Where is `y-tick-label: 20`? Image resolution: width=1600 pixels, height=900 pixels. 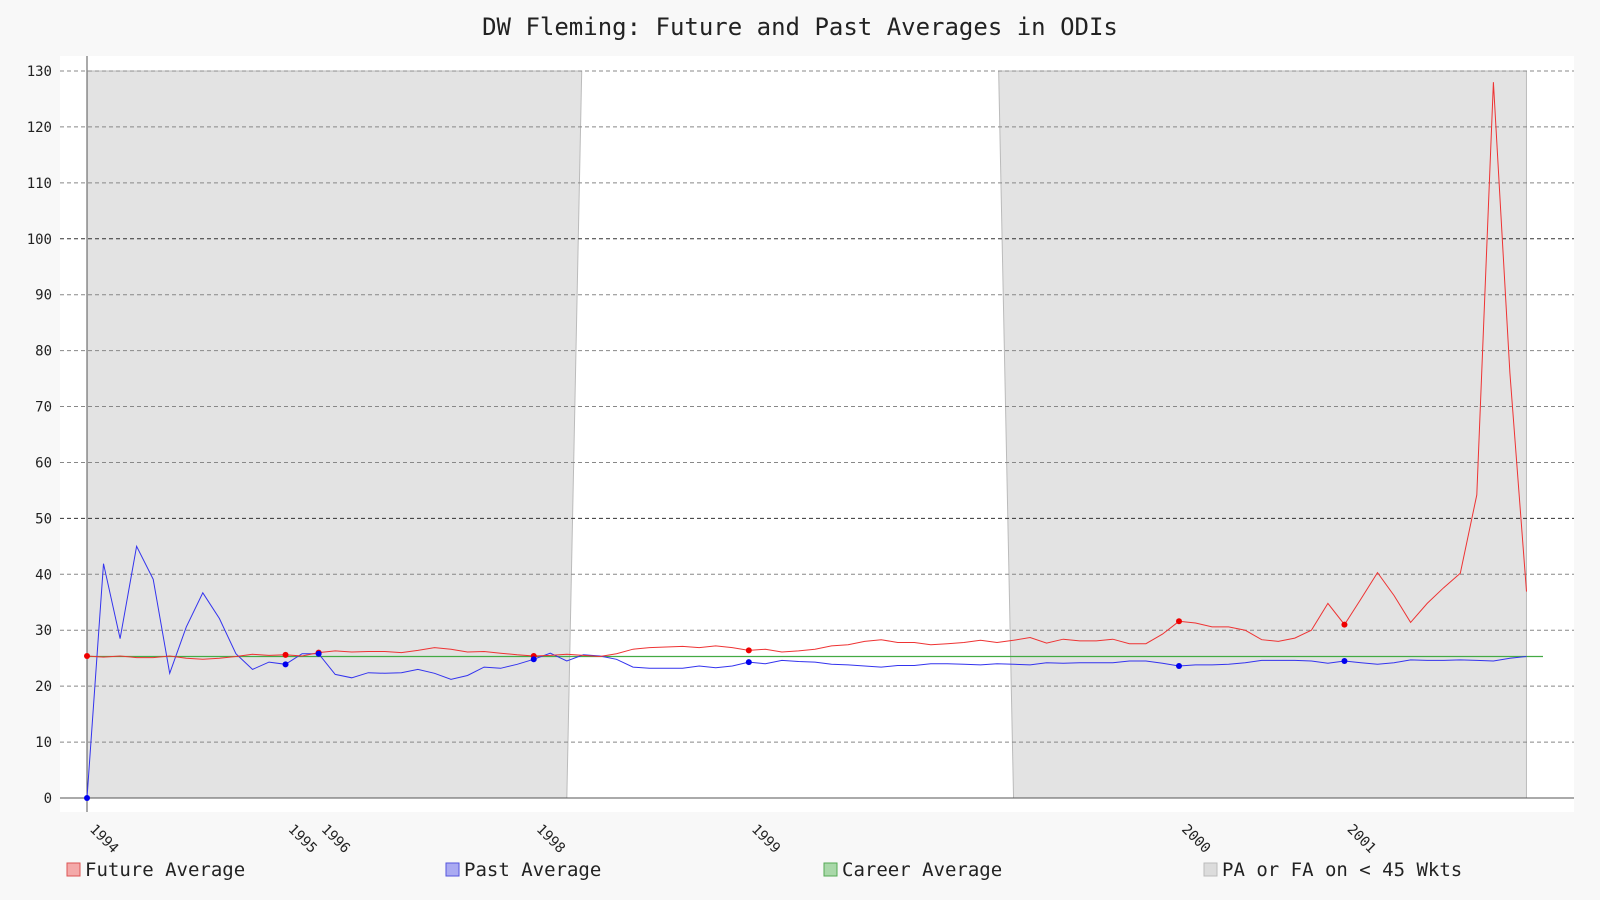 y-tick-label: 20 is located at coordinates (43, 687).